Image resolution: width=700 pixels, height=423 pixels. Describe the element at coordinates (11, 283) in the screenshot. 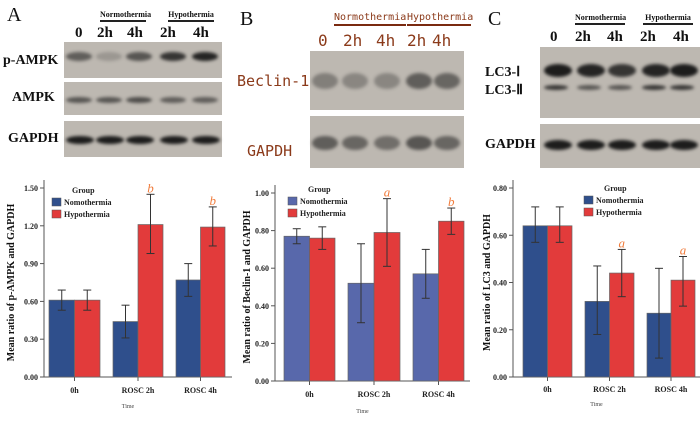

I see `y-axis-label: Mean ratio of p-AMPK and GAPDH` at that location.